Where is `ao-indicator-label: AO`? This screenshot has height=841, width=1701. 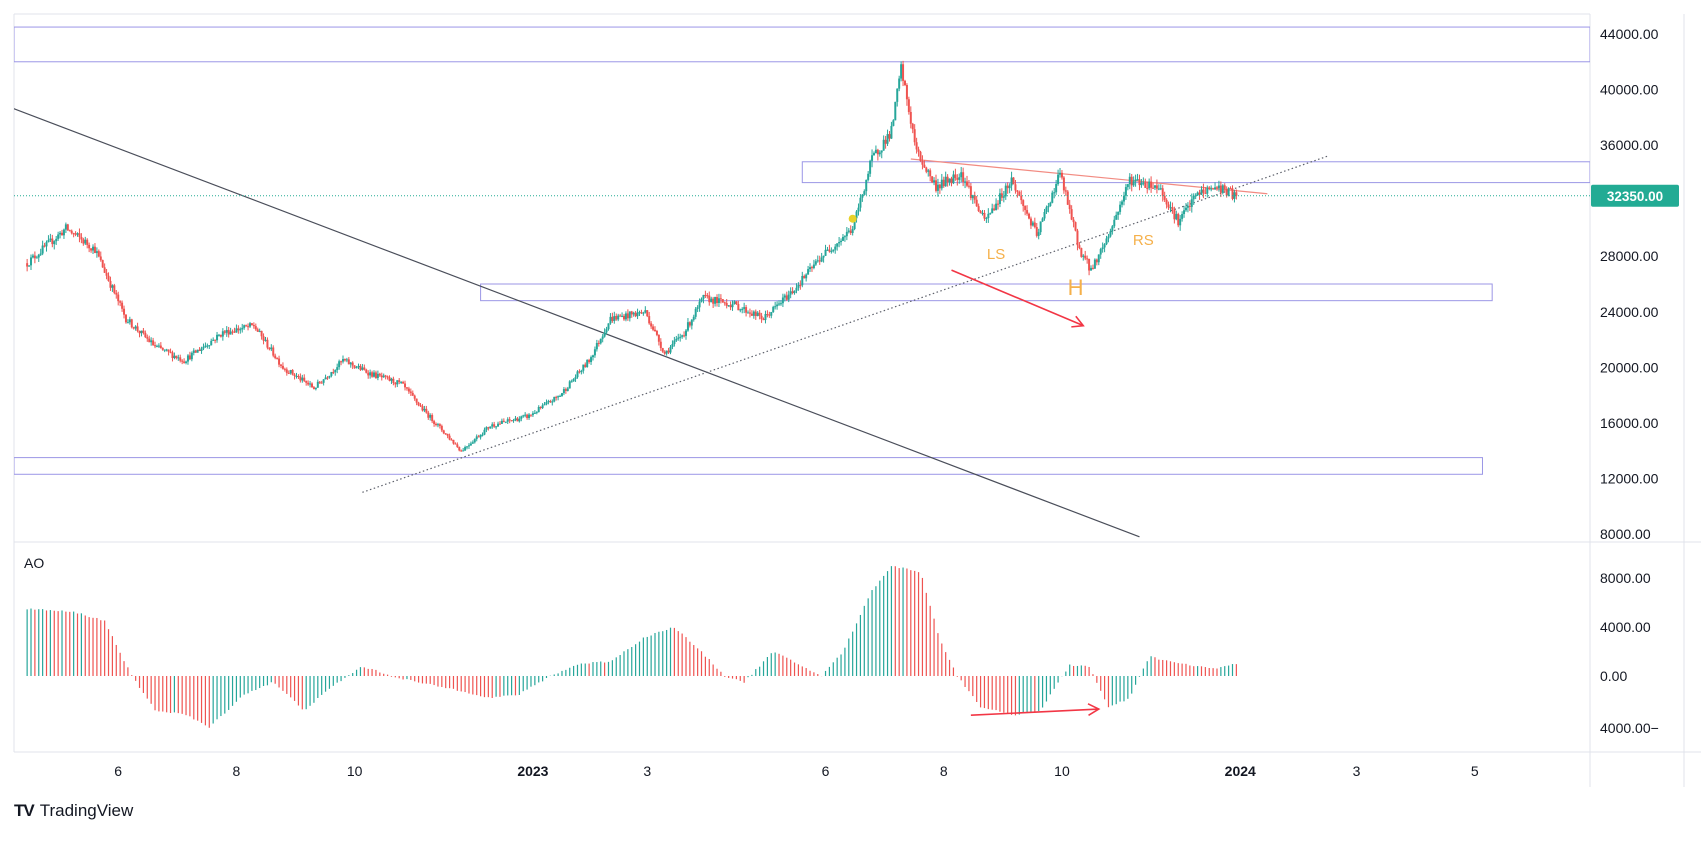
ao-indicator-label: AO is located at coordinates (34, 563).